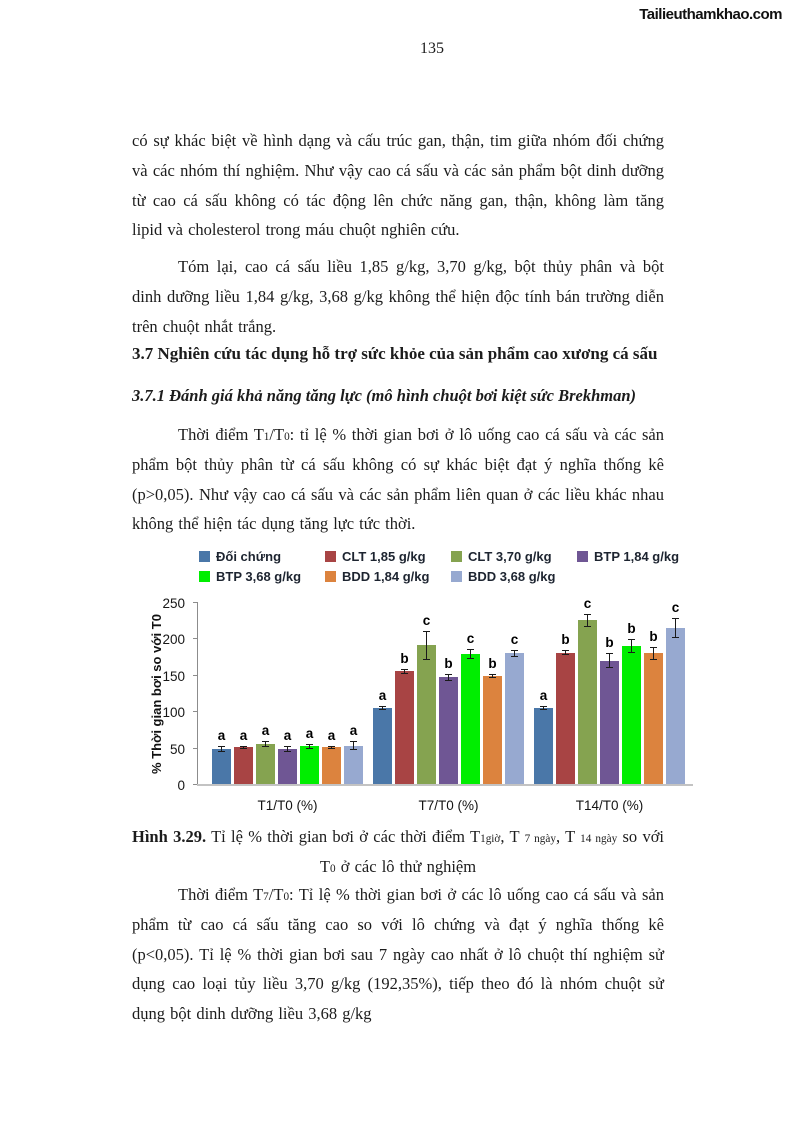 This screenshot has width=794, height=1123. Describe the element at coordinates (173, 713) in the screenshot. I see `y-tick-label: 100` at that location.